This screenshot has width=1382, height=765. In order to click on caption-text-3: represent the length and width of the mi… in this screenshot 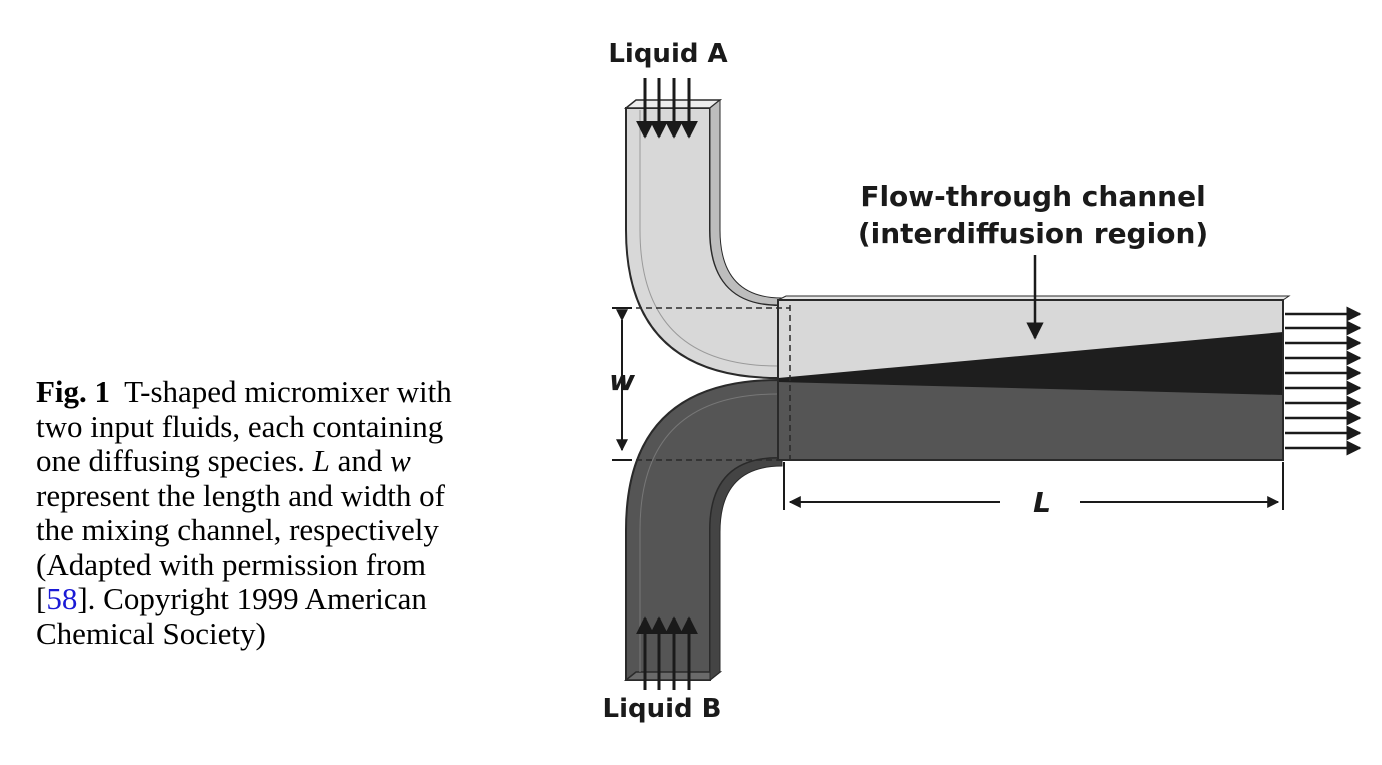, I will do `click(240, 546)`.